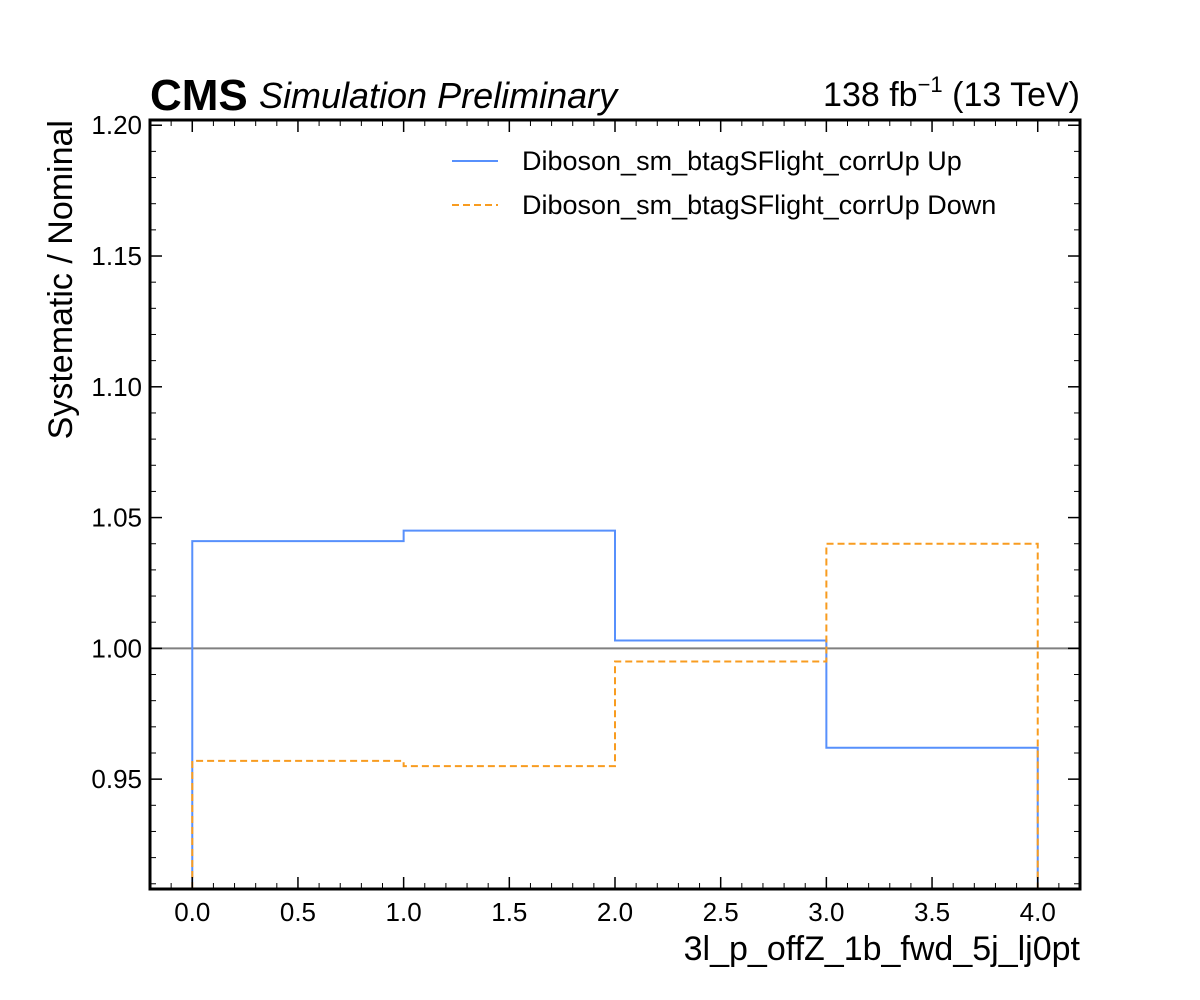 Image resolution: width=1200 pixels, height=1000 pixels. I want to click on x-tick-label: 0.0, so click(192, 912).